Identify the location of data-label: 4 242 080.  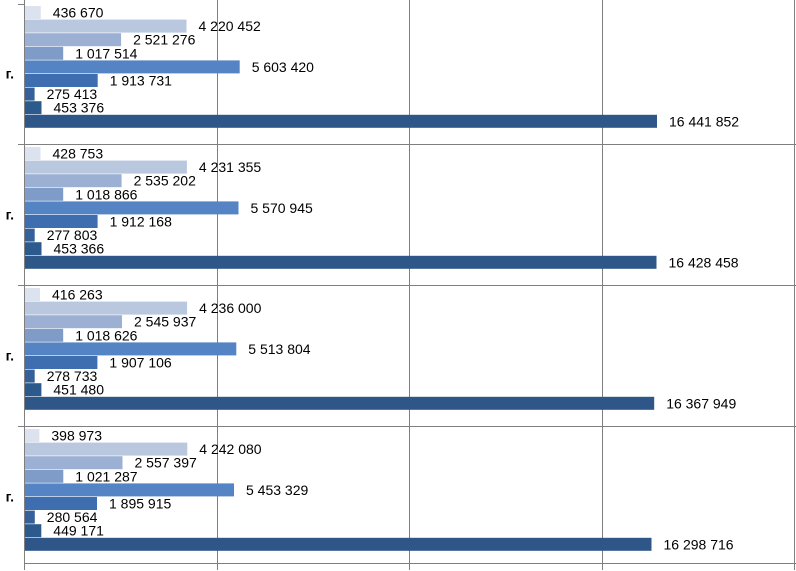
(230, 449).